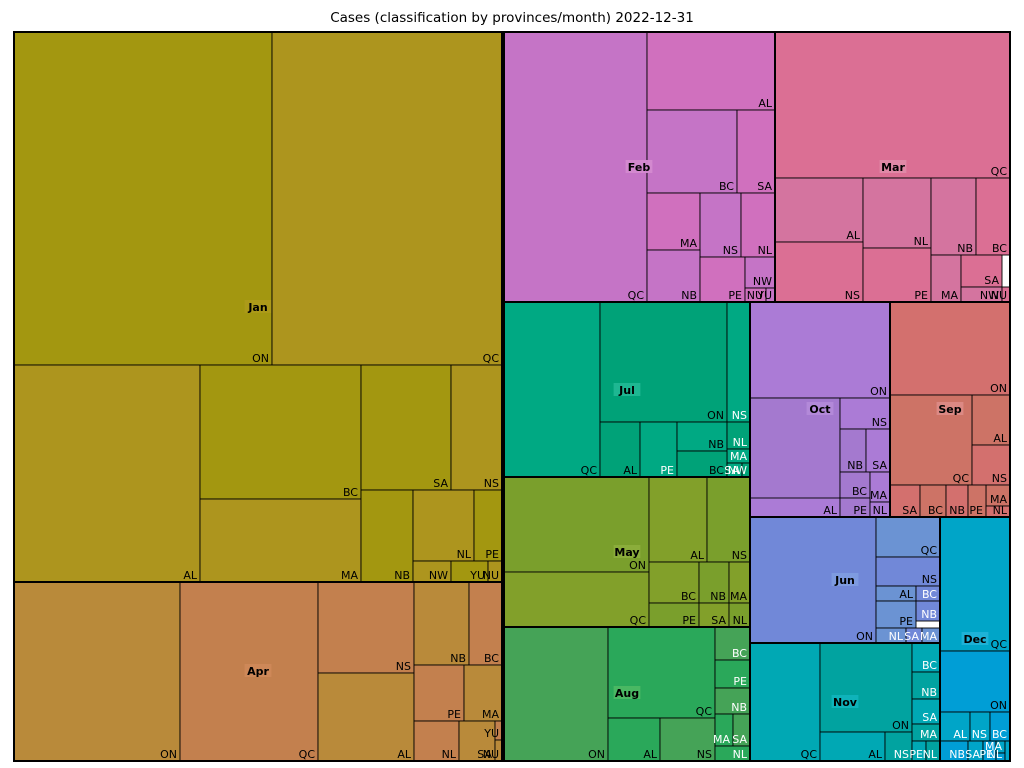 This screenshot has height=768, width=1024. Describe the element at coordinates (998, 388) in the screenshot. I see `tile-label-sep-on: ON` at that location.